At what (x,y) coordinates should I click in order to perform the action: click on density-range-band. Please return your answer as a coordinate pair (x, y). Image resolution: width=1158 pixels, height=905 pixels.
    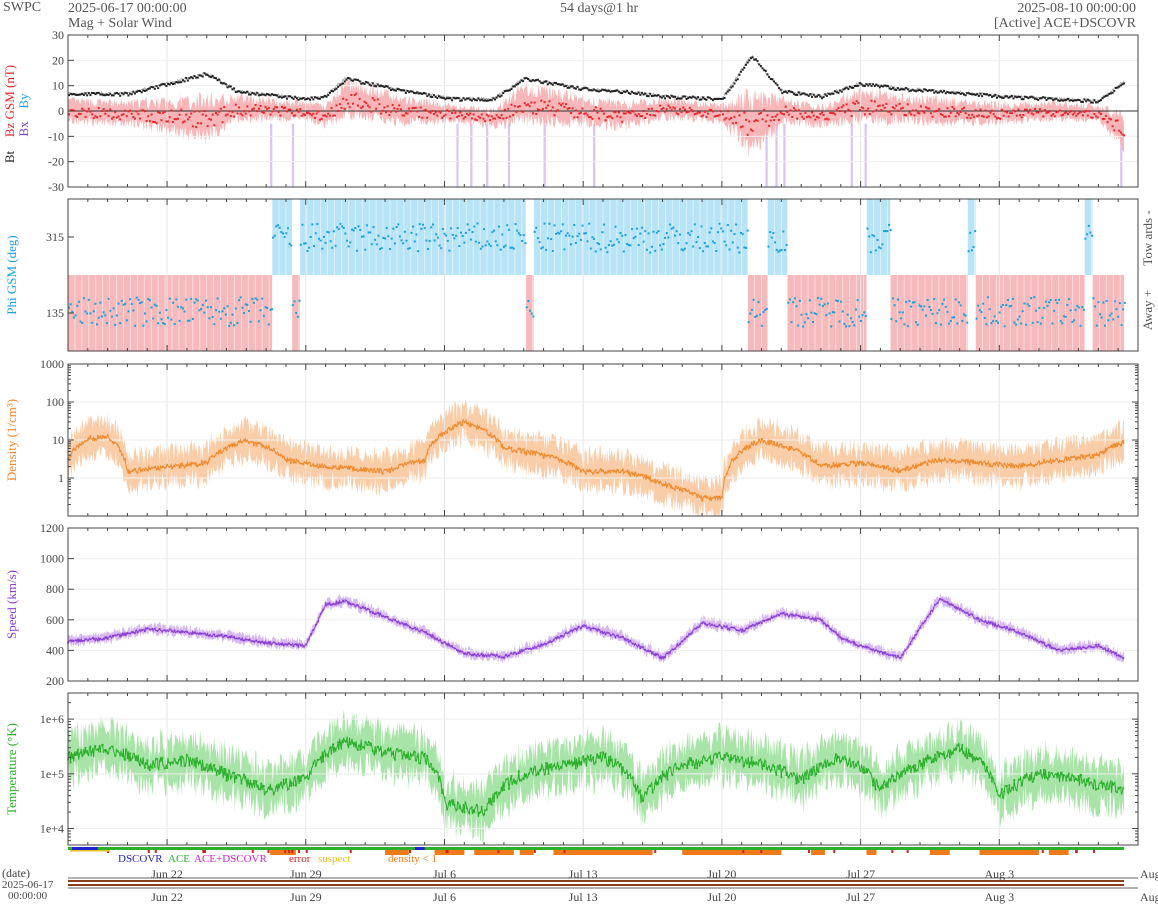
    Looking at the image, I should click on (596, 458).